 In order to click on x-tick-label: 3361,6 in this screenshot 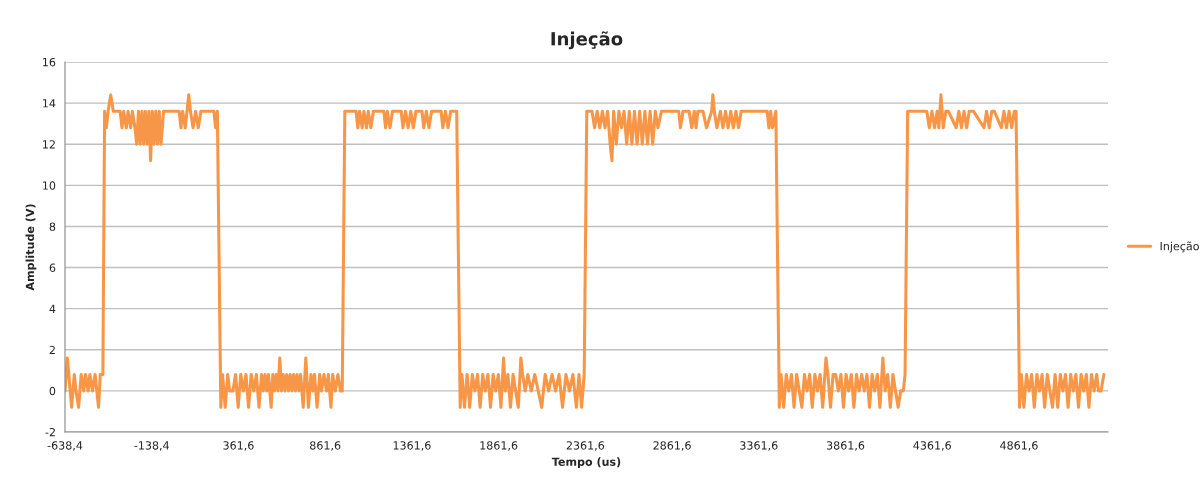, I will do `click(759, 446)`.